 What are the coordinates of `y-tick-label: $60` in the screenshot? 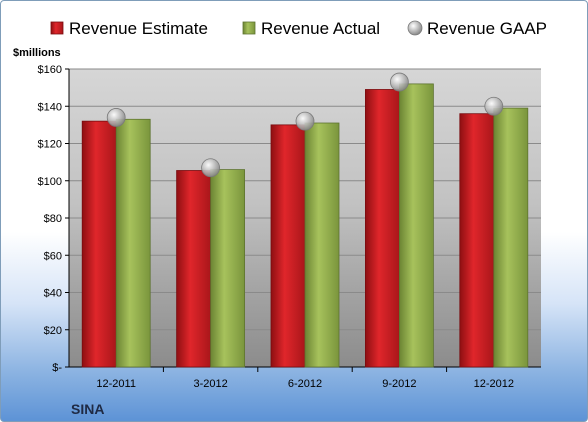 It's located at (53, 256).